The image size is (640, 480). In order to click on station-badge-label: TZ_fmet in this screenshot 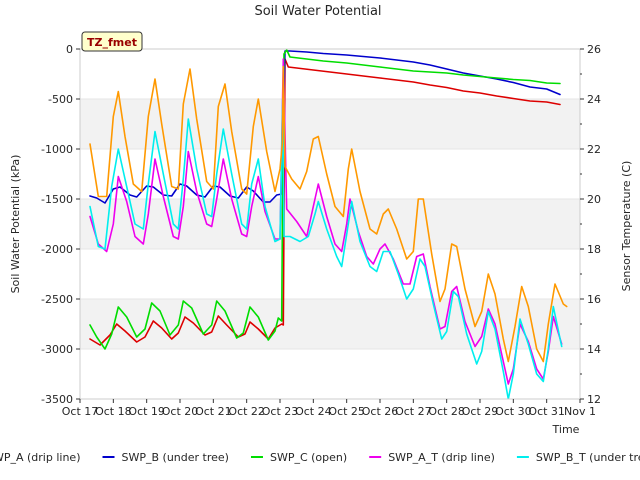, I will do `click(112, 42)`.